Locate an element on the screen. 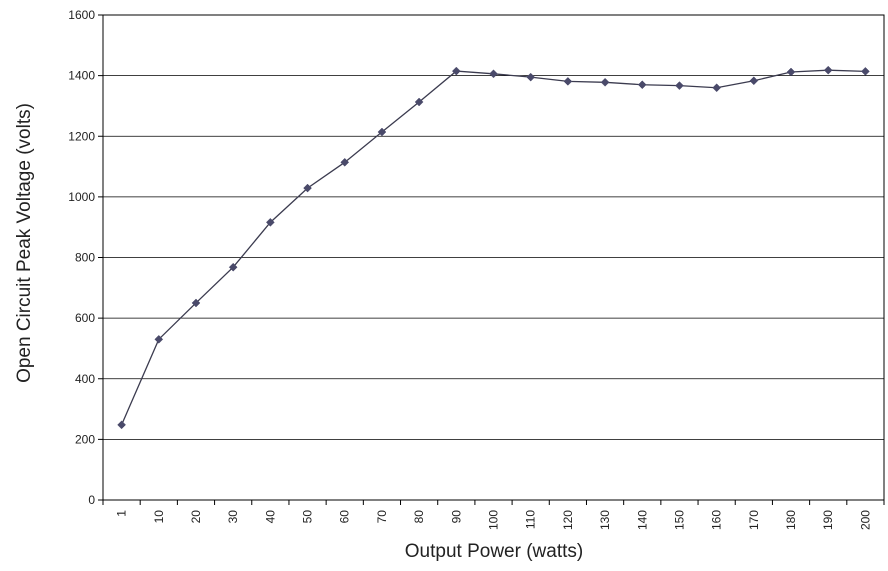 The height and width of the screenshot is (571, 888). y-tick-label: 1200 is located at coordinates (81, 136).